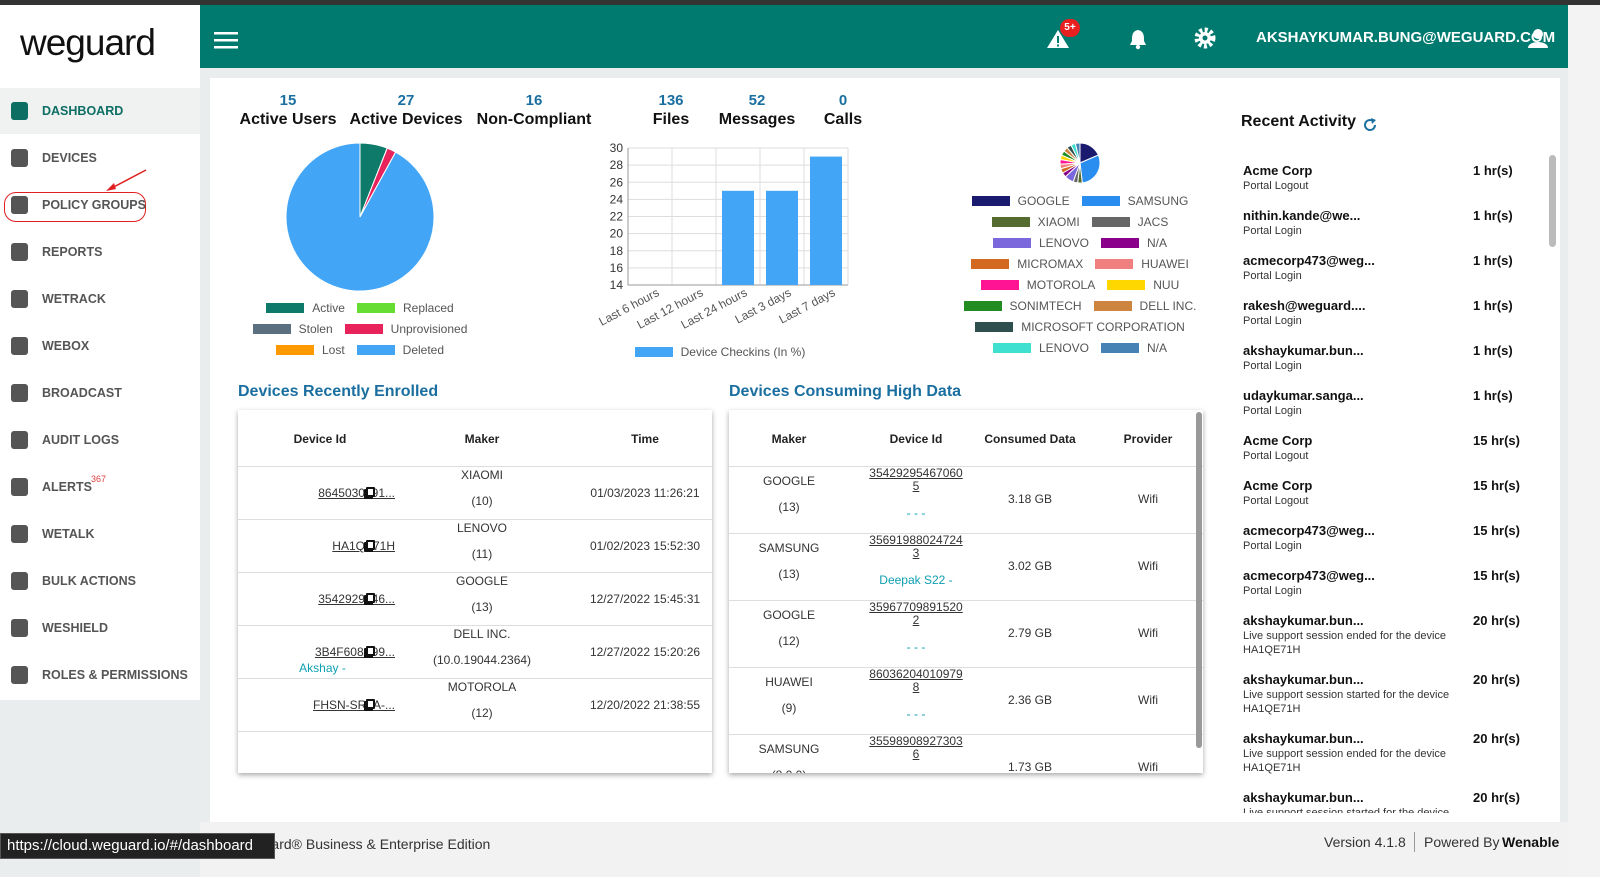 This screenshot has height=877, width=1600. What do you see at coordinates (292, 328) in the screenshot?
I see `legend-item: Stolen` at bounding box center [292, 328].